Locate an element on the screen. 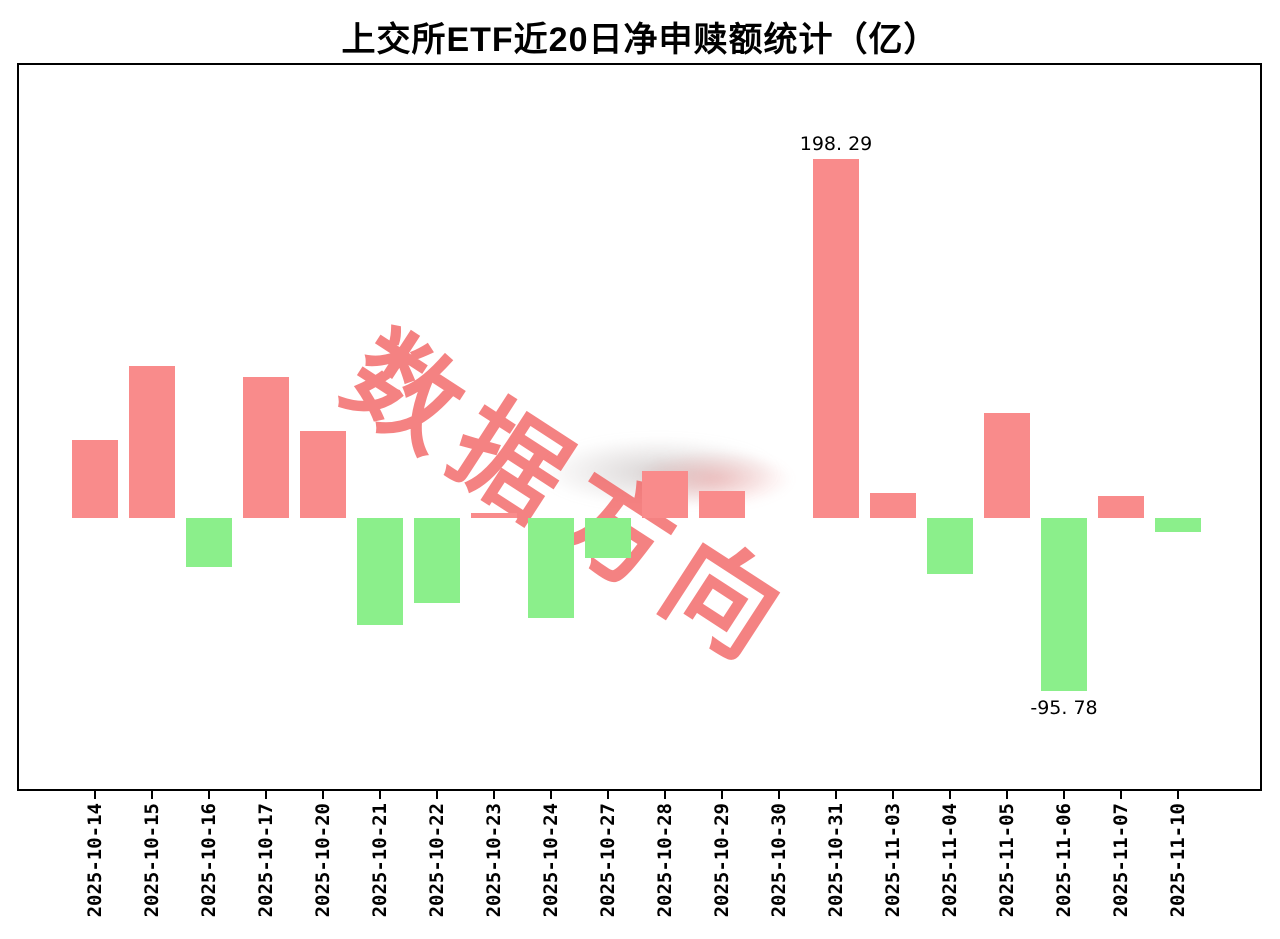  x-axis-label: 2025-10-22 is located at coordinates (437, 860).